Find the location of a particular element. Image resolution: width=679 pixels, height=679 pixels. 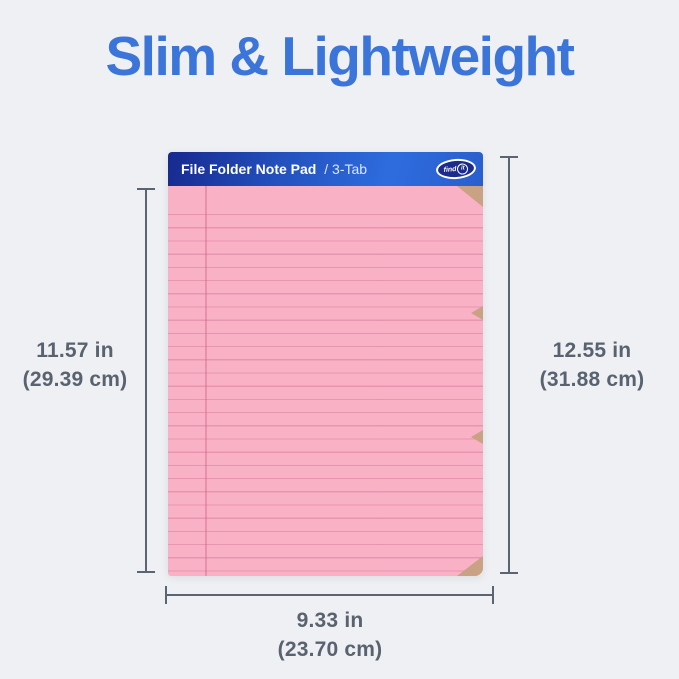

dimension-cm: (23.70 cm) is located at coordinates (330, 650).